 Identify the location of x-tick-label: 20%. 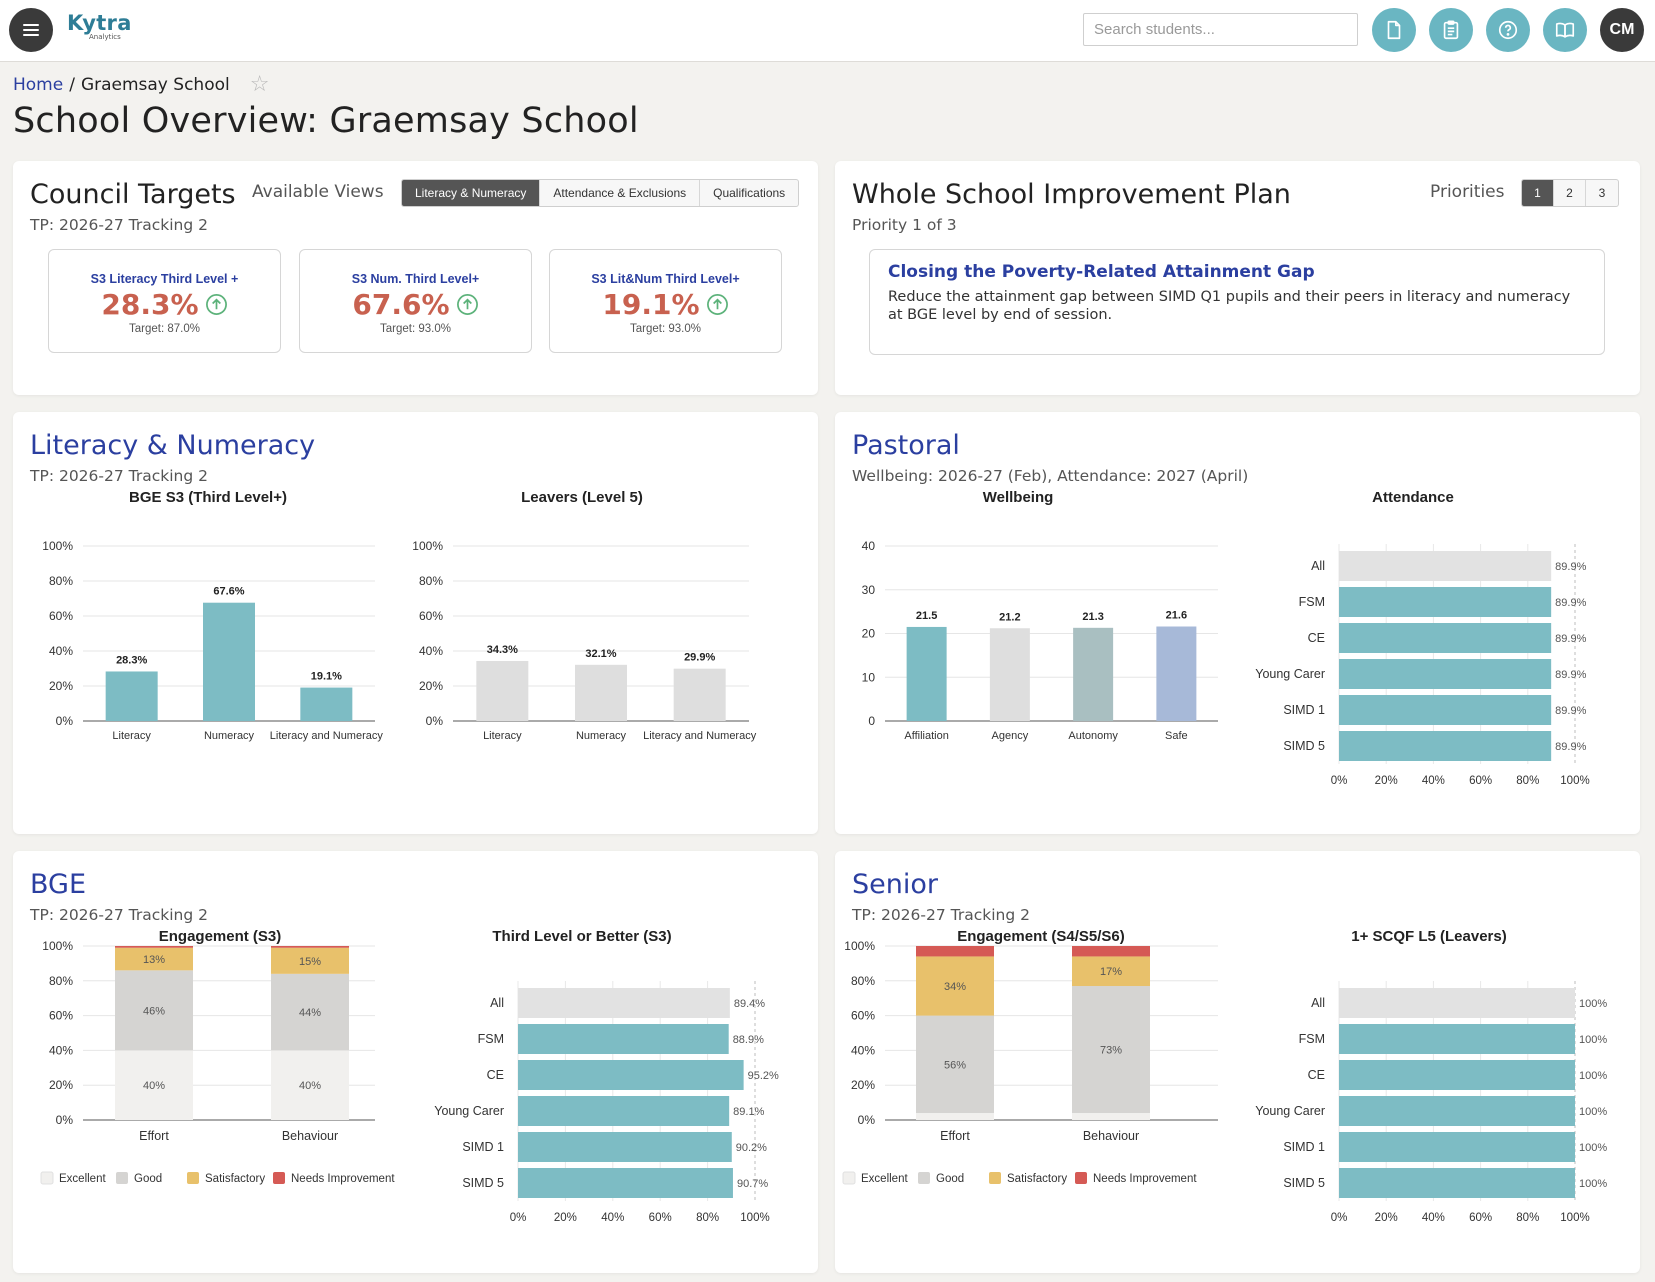
(1386, 781).